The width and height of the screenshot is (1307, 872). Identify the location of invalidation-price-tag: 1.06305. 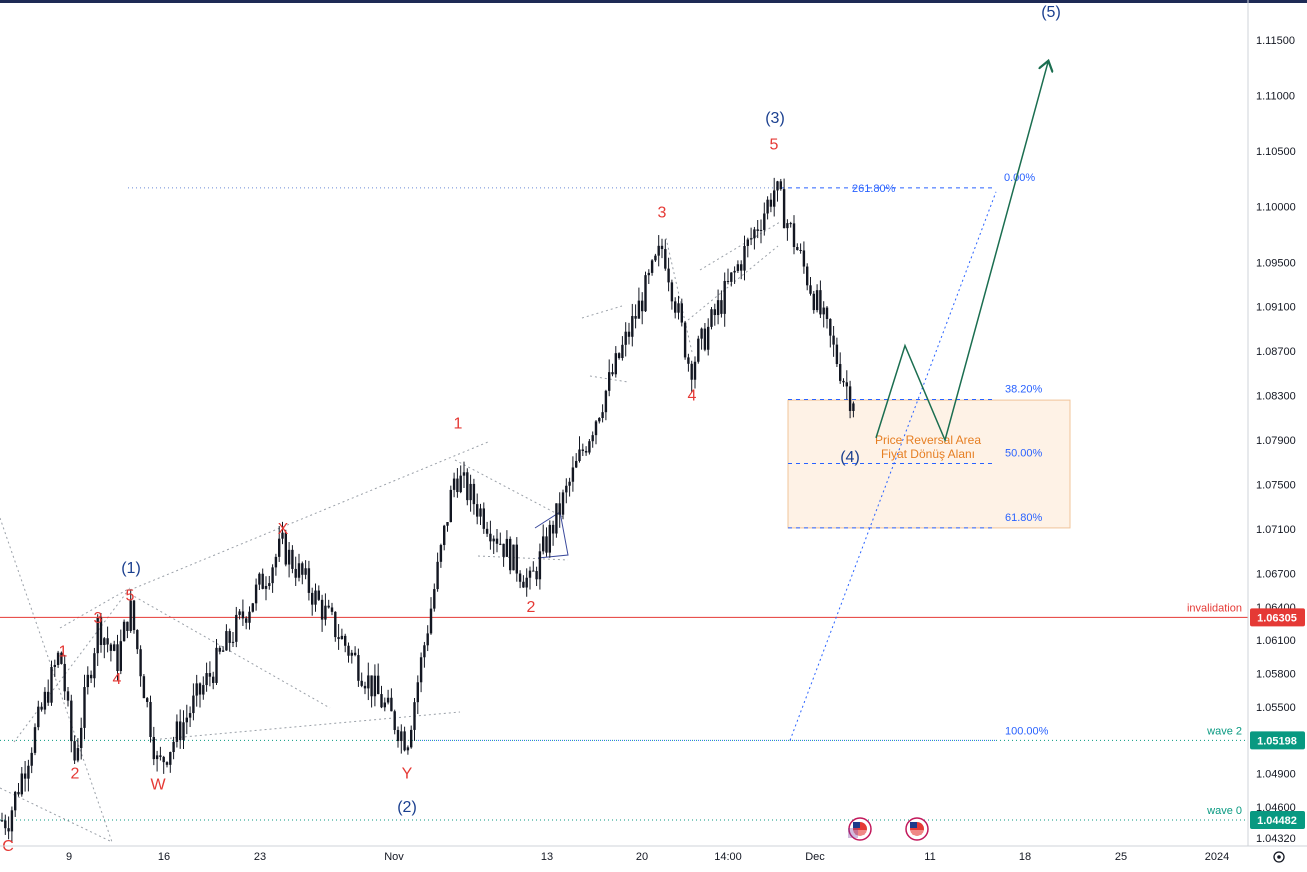
(1277, 617).